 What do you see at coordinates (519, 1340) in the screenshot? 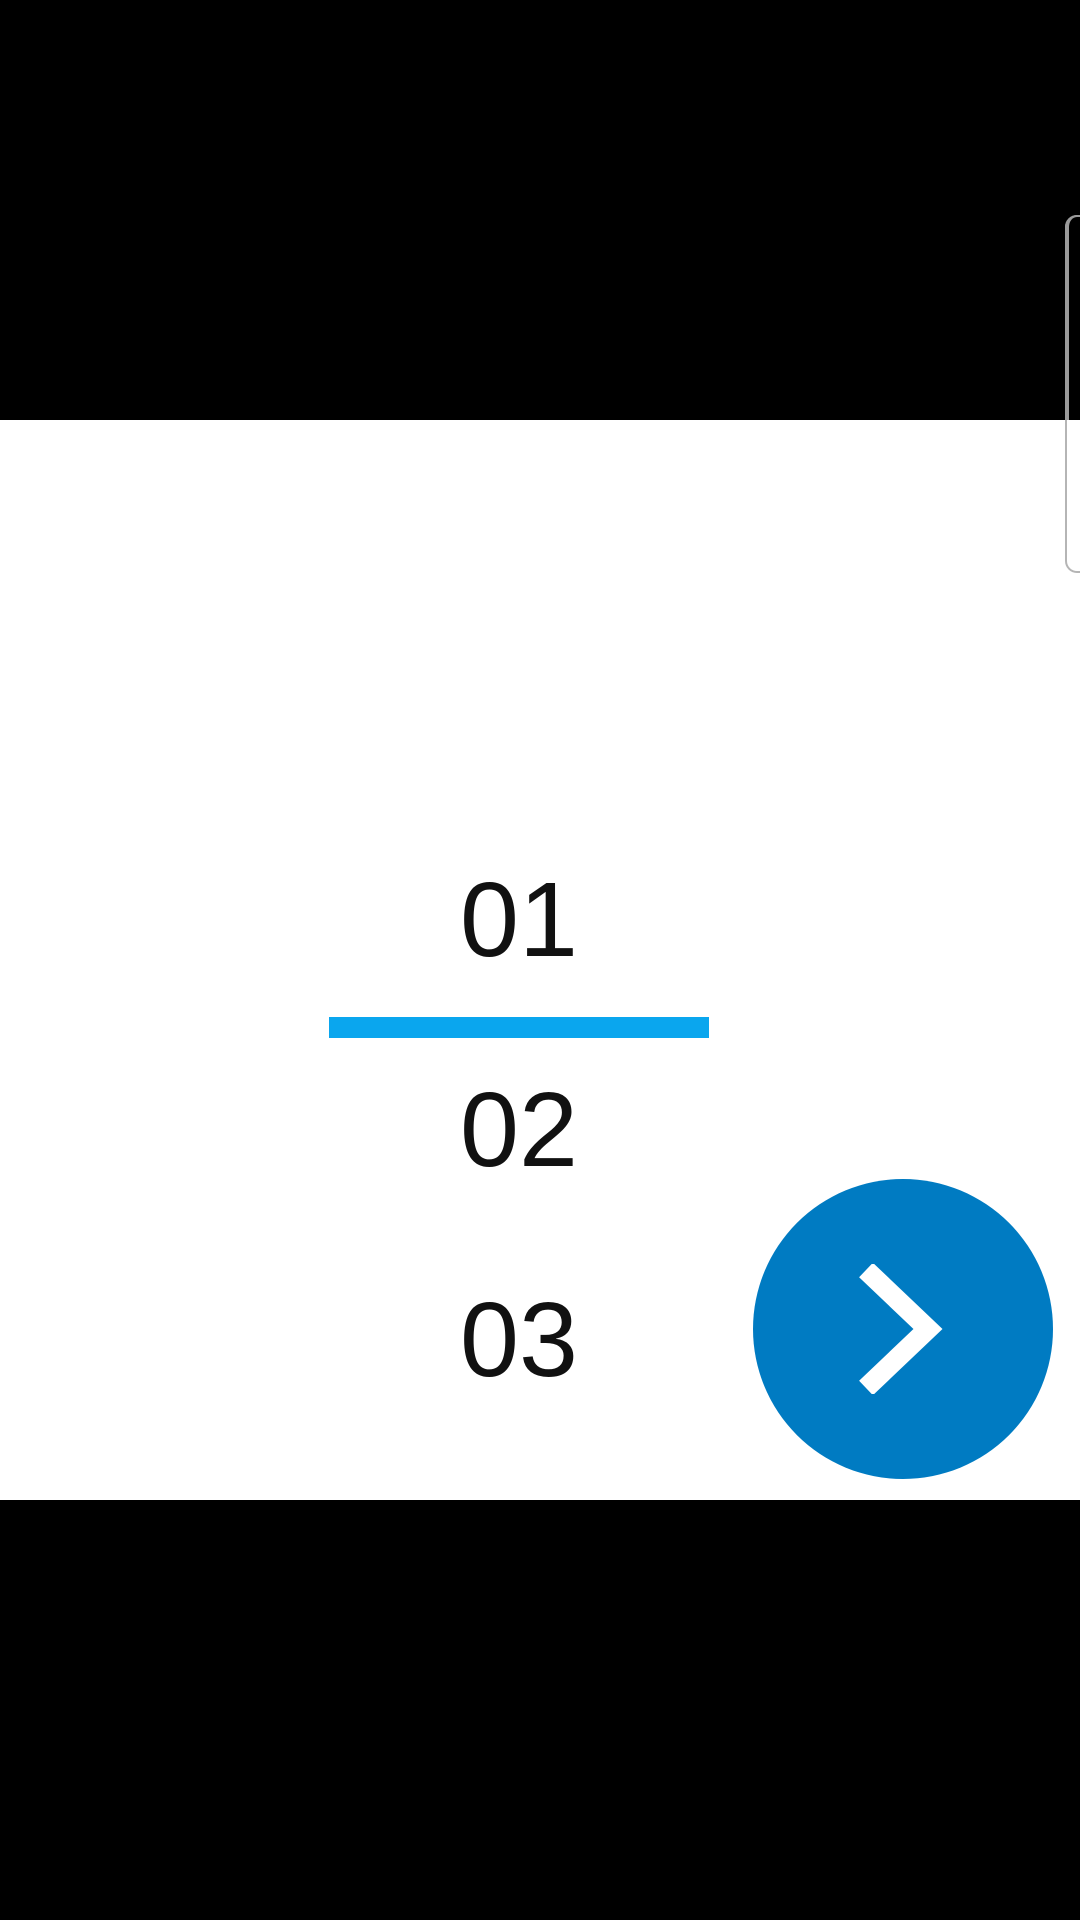
I see `picker-item: 03` at bounding box center [519, 1340].